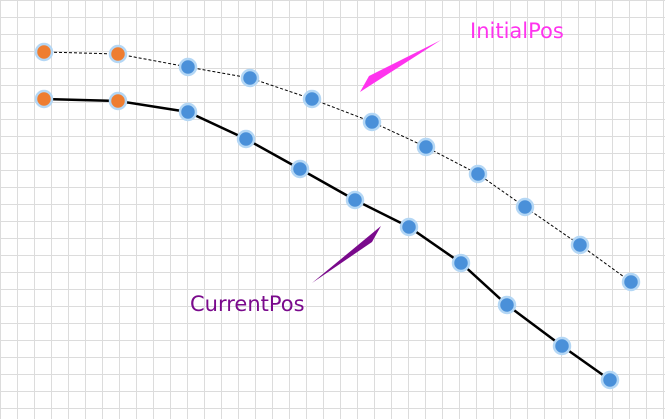  I want to click on current-pointer-arrow, so click(346, 254).